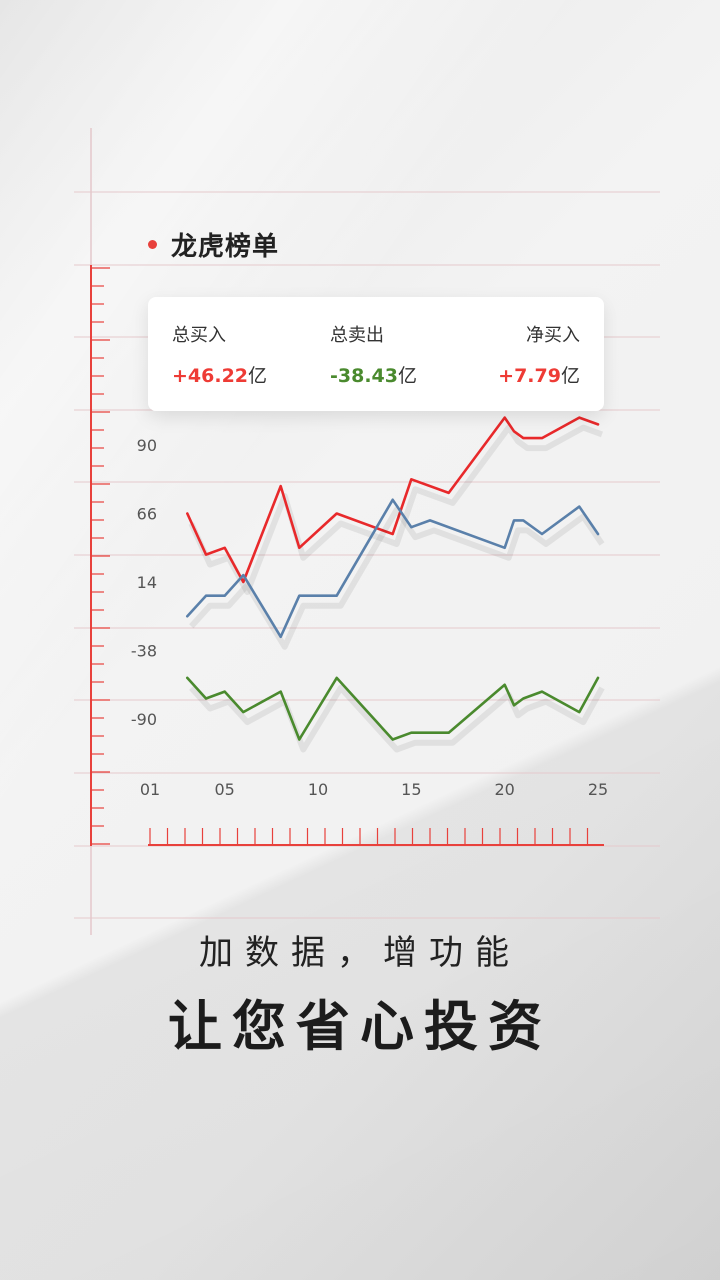  Describe the element at coordinates (147, 514) in the screenshot. I see `y-tick-label: 66` at that location.